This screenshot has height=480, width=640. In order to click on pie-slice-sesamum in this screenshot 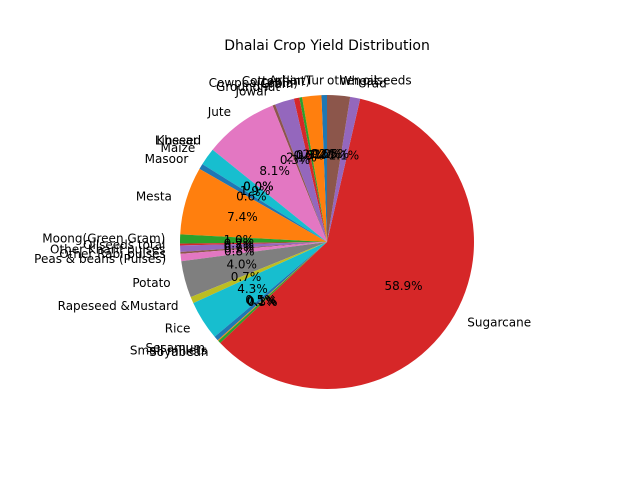, I will do `click(270, 291)`.